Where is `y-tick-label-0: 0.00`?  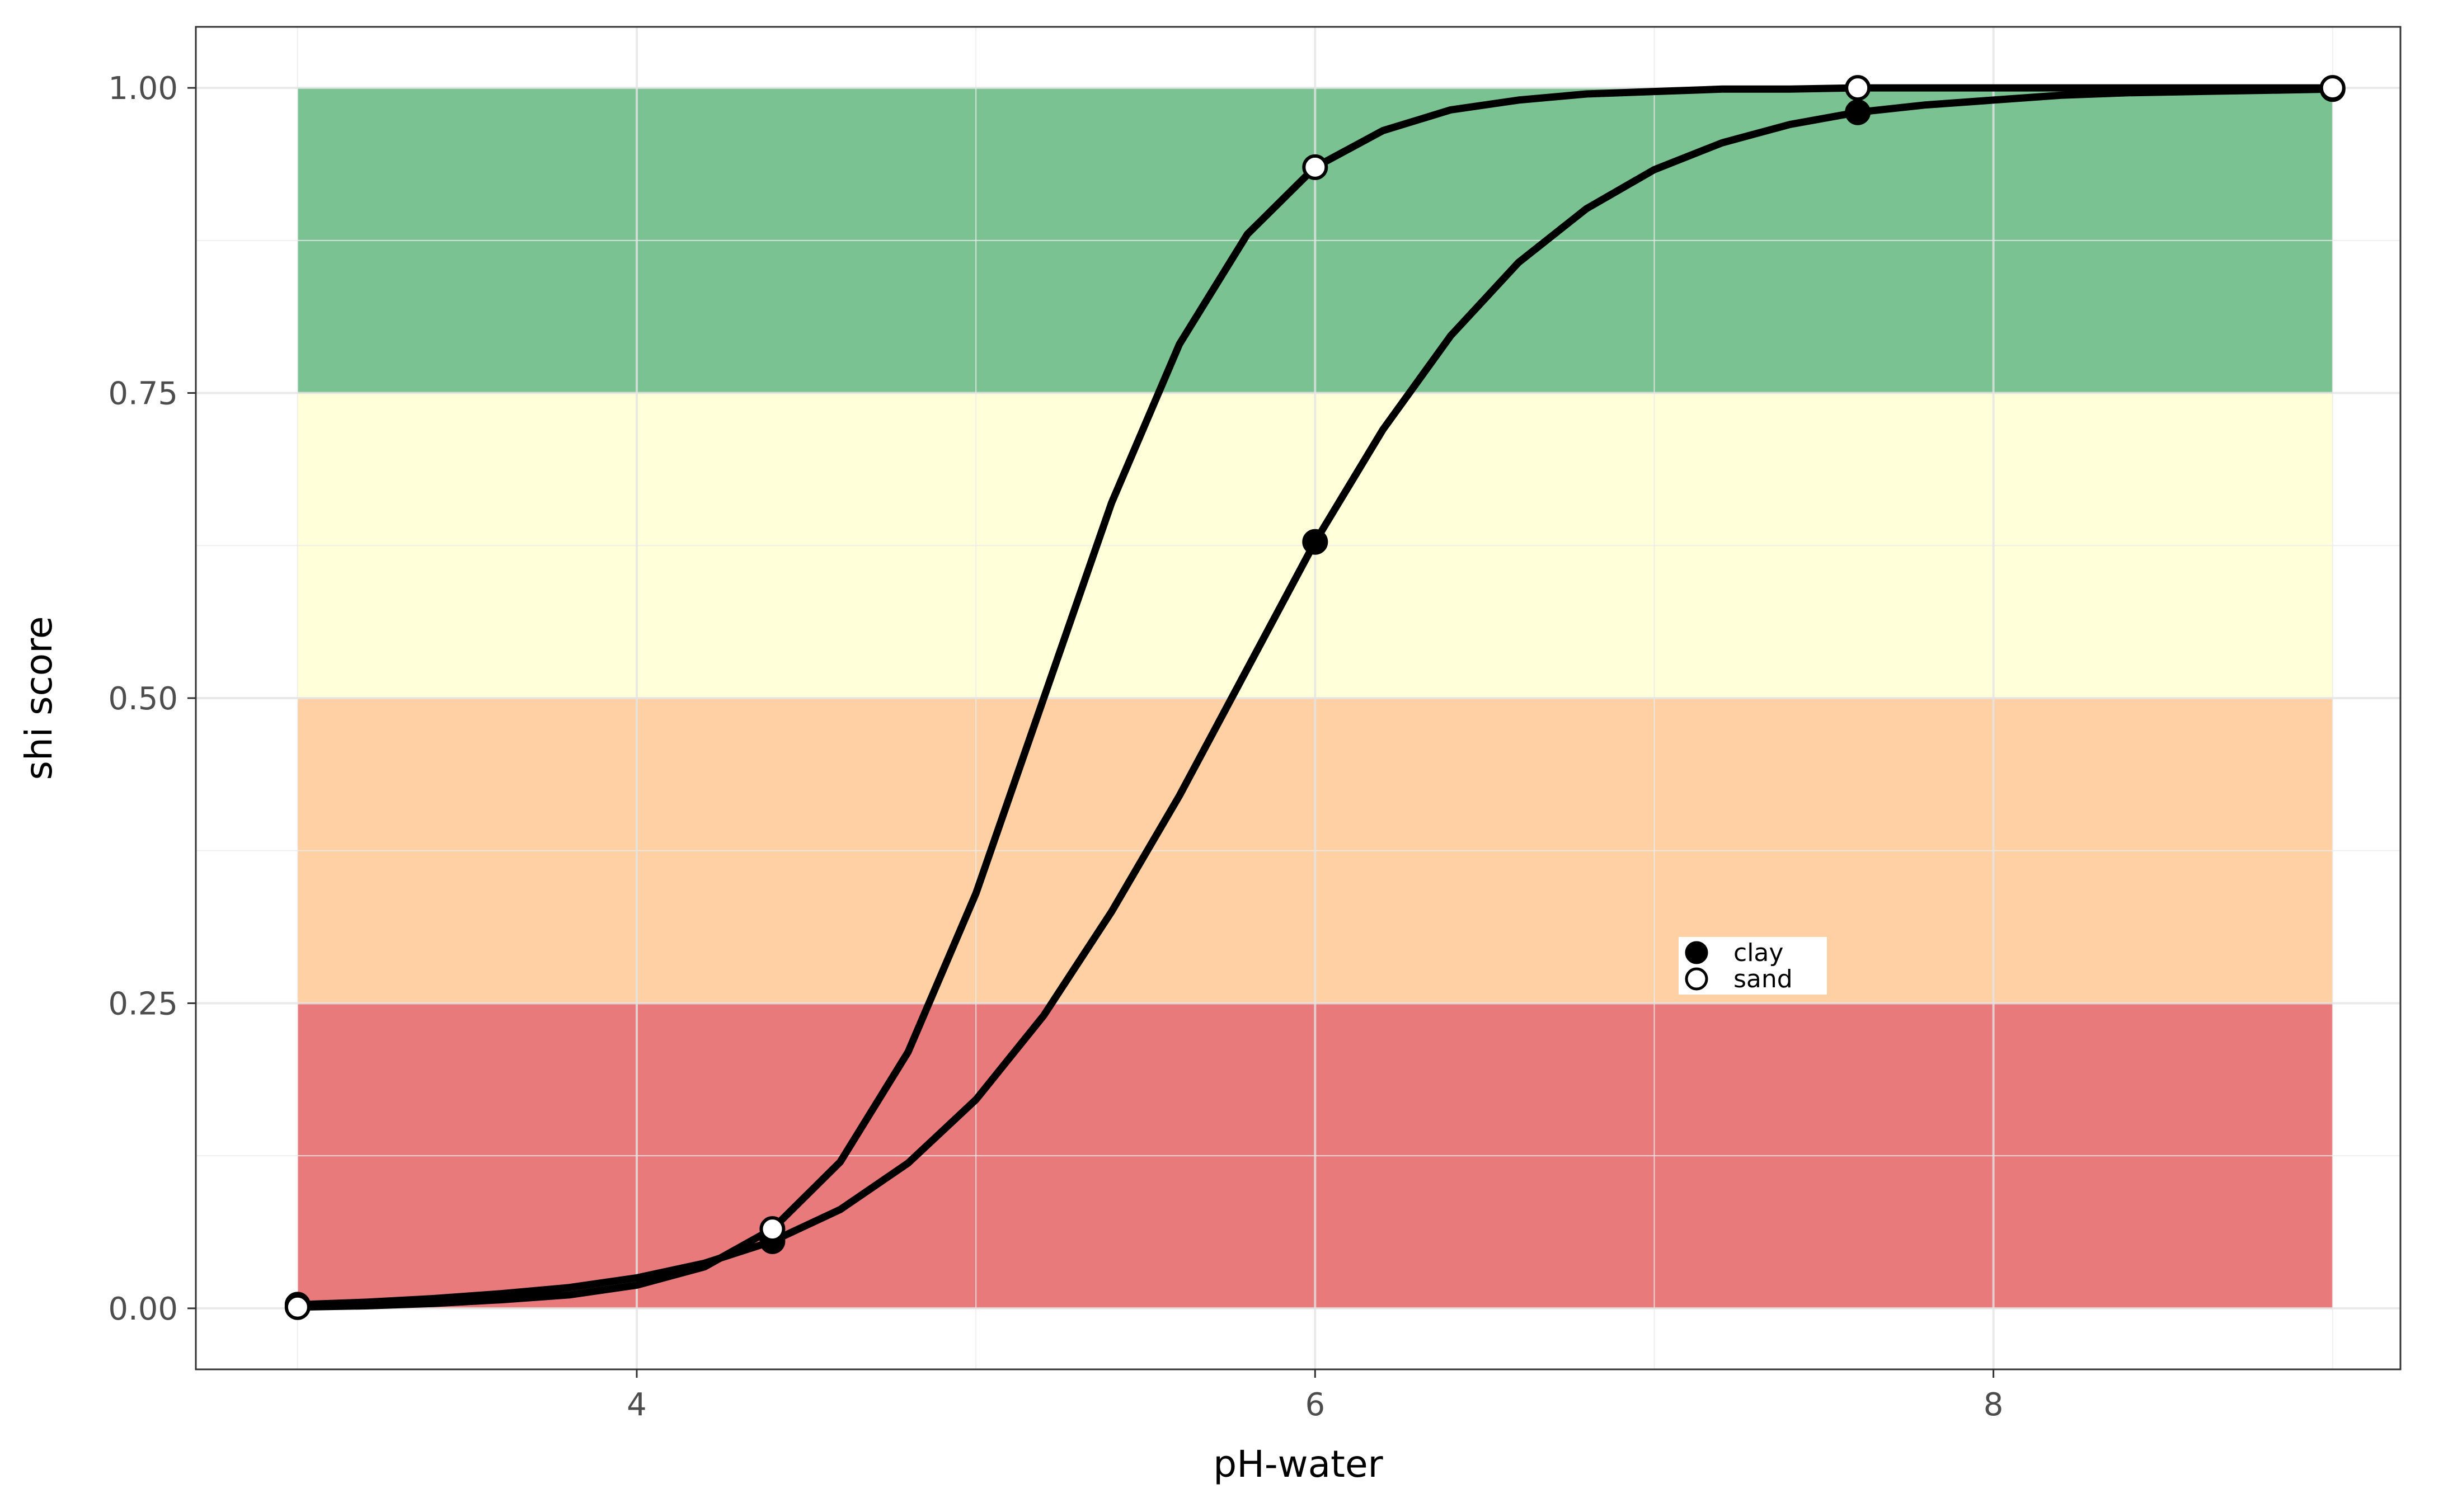 y-tick-label-0: 0.00 is located at coordinates (143, 1309).